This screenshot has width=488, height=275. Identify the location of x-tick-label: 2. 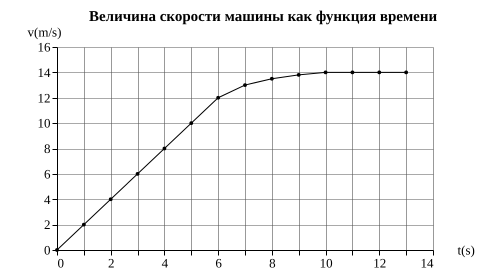
(111, 263).